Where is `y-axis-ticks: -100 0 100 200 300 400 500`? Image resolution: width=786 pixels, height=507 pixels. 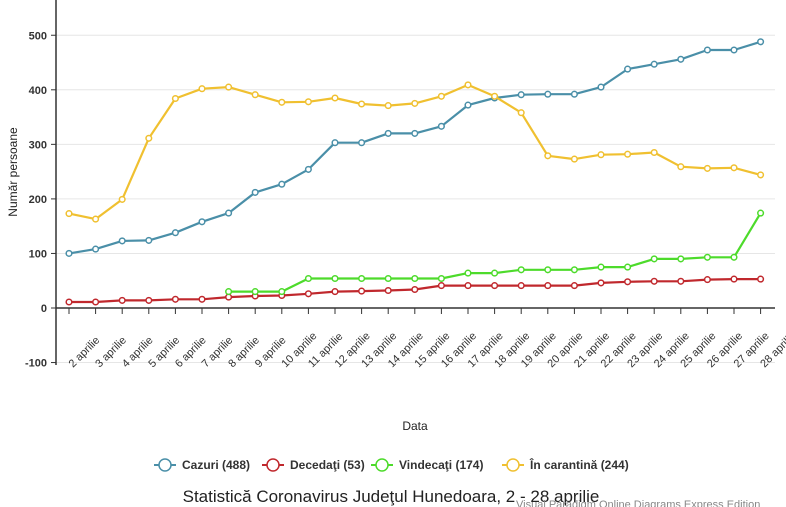 y-axis-ticks: -100 0 100 200 300 400 500 is located at coordinates (40, 200).